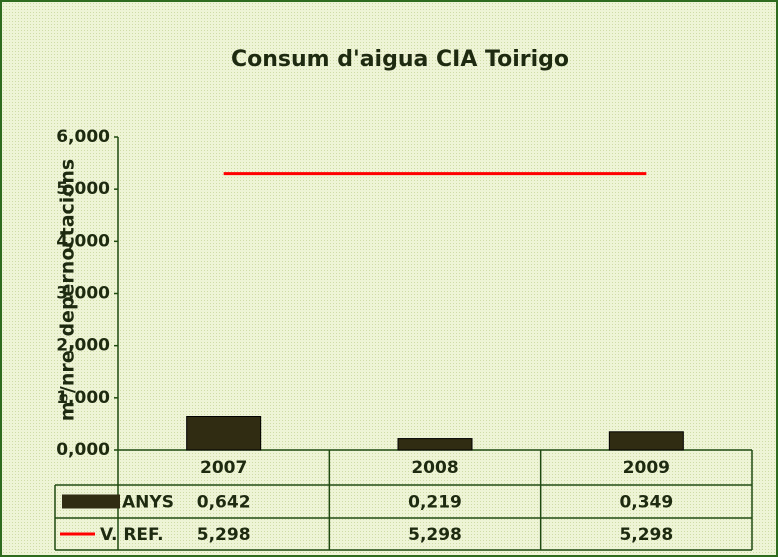 The width and height of the screenshot is (778, 557). Describe the element at coordinates (400, 59) in the screenshot. I see `chart-title: Consum d'aigua CIA Toirigo` at that location.